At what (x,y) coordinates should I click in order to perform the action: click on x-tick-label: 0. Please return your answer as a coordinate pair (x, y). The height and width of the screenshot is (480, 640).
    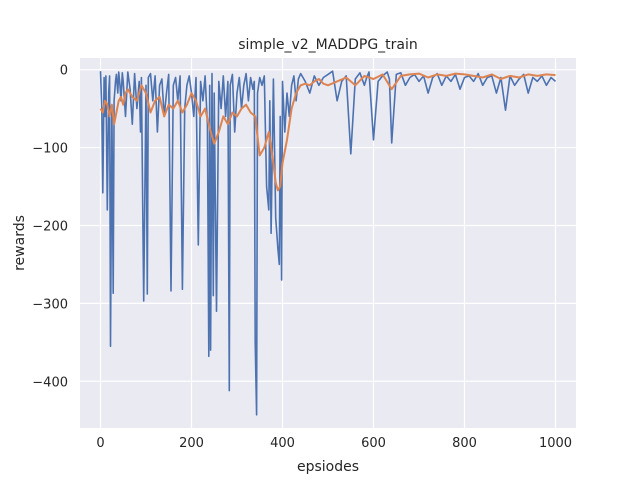
    Looking at the image, I should click on (100, 443).